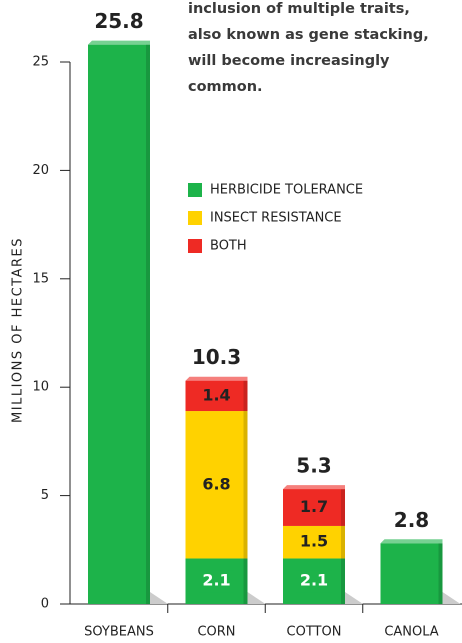 This screenshot has width=462, height=643. What do you see at coordinates (119, 632) in the screenshot?
I see `x-tick-label: SOYBEANS` at bounding box center [119, 632].